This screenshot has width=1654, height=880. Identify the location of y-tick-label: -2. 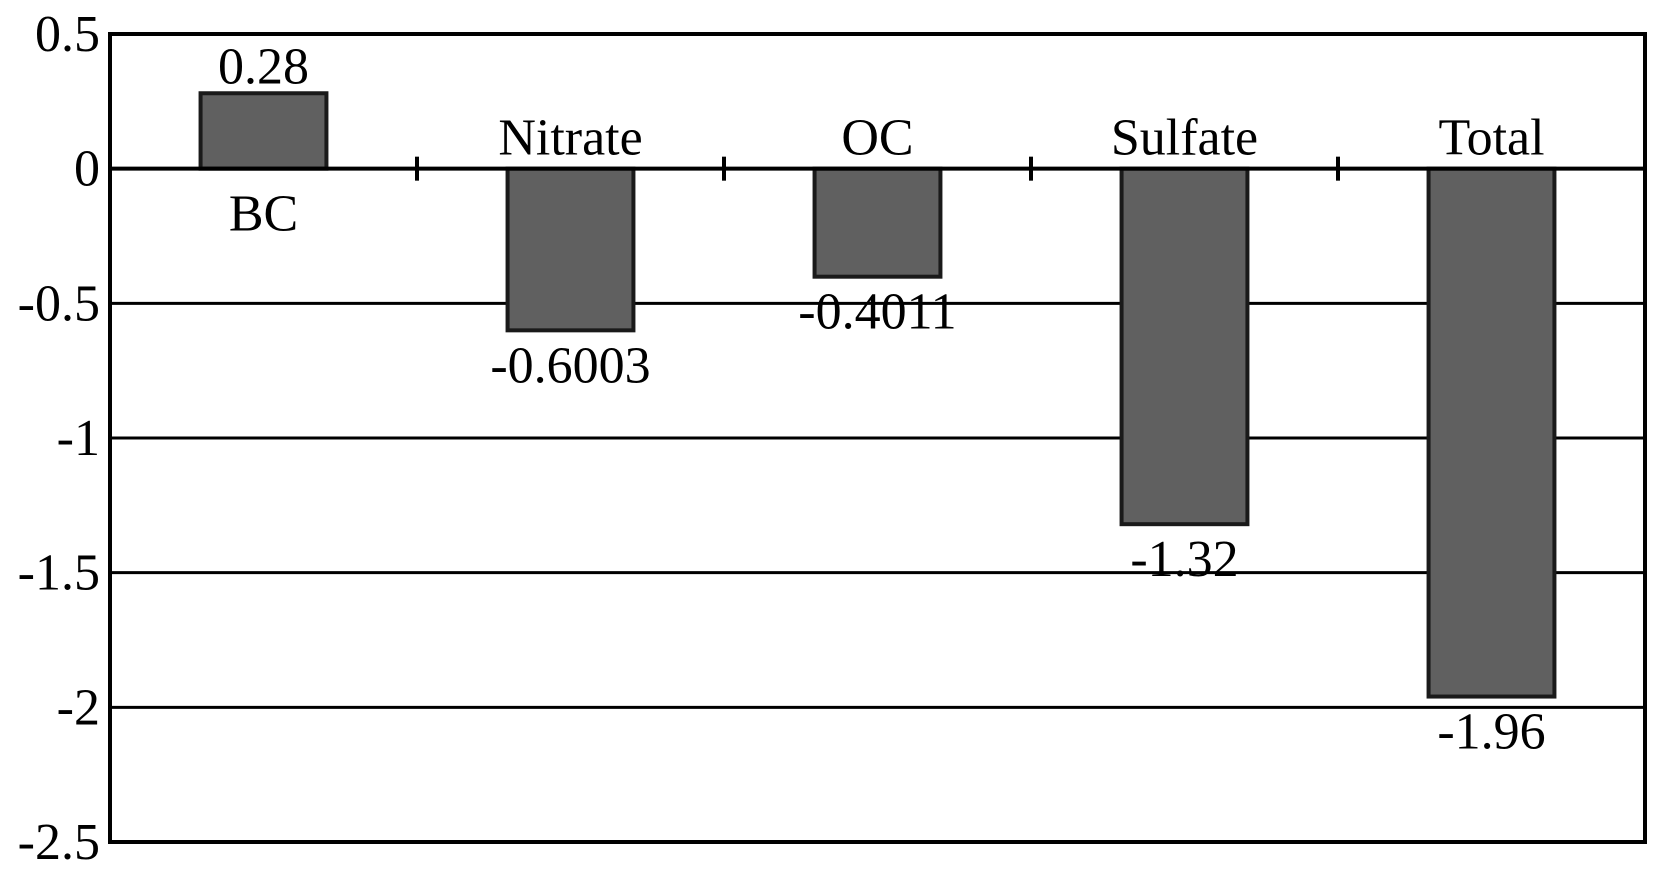
(78, 707).